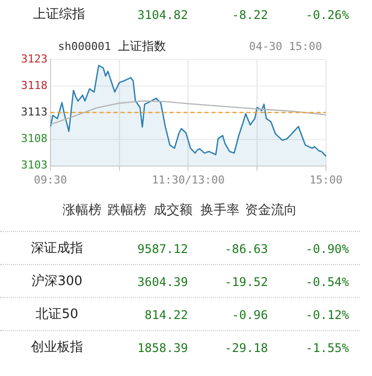  What do you see at coordinates (250, 15) in the screenshot?
I see `text: -8.22` at bounding box center [250, 15].